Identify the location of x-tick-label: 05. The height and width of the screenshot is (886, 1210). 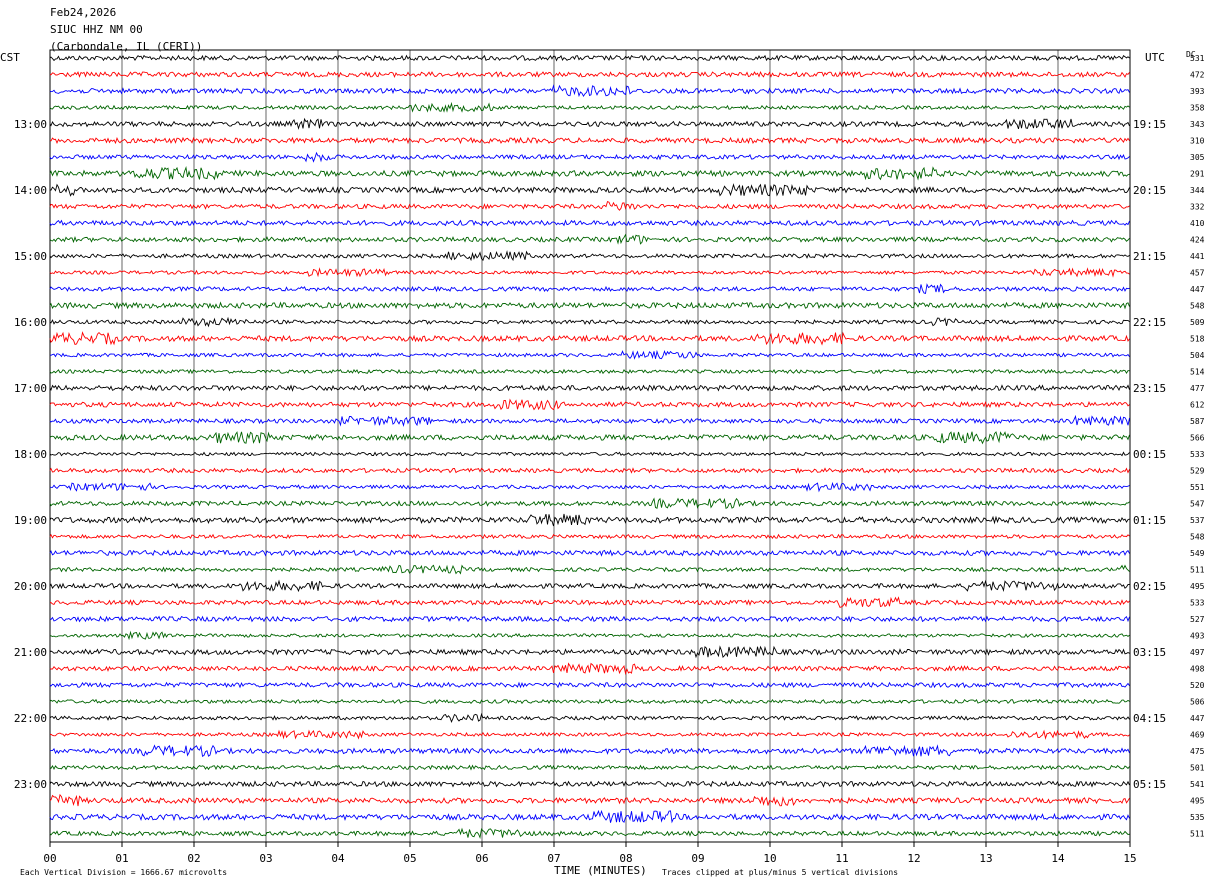
(409, 858).